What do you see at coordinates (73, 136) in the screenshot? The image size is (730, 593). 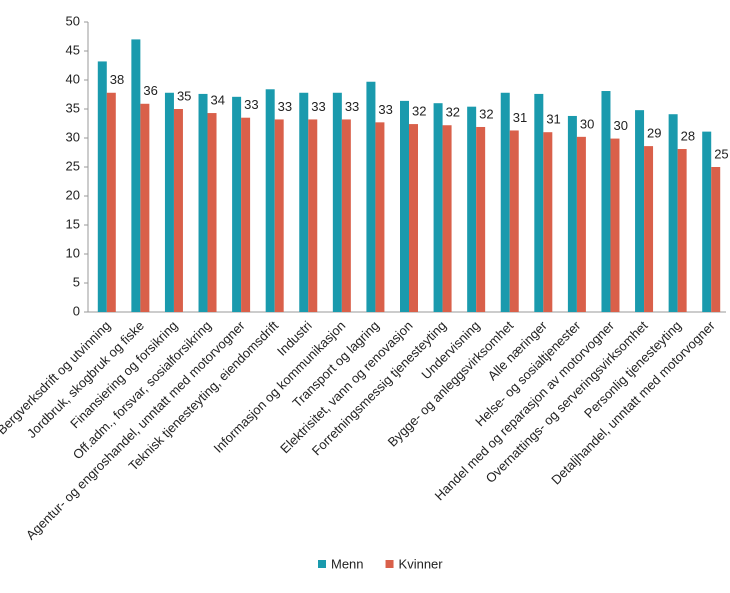 I see `y-tick-label: 30` at bounding box center [73, 136].